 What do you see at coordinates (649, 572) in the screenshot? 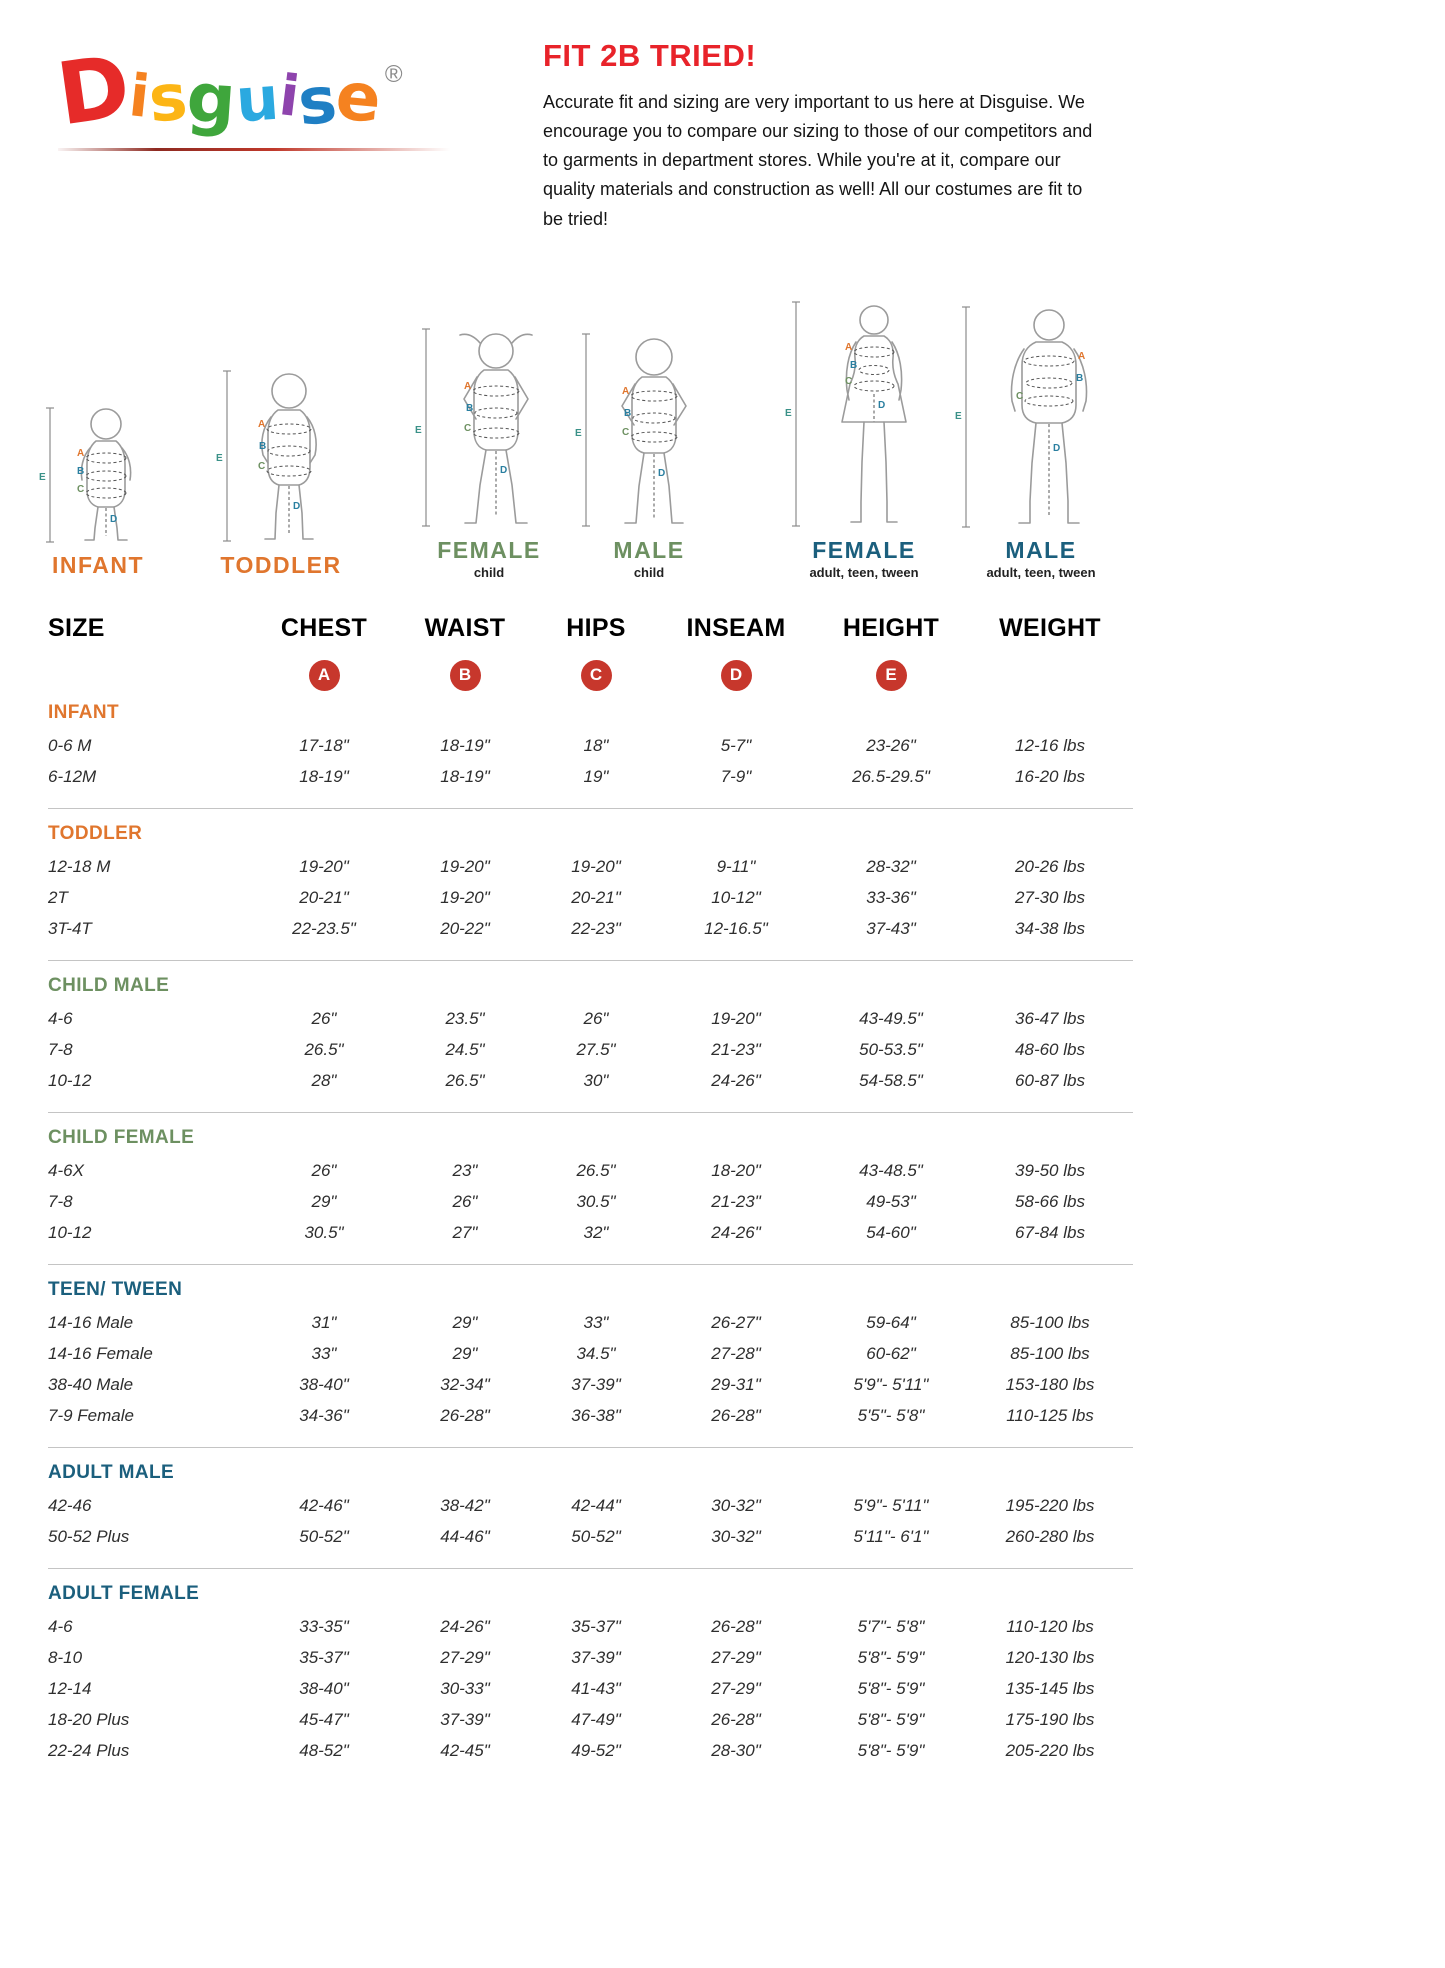
I see `figure-sublabel-male-child: child` at bounding box center [649, 572].